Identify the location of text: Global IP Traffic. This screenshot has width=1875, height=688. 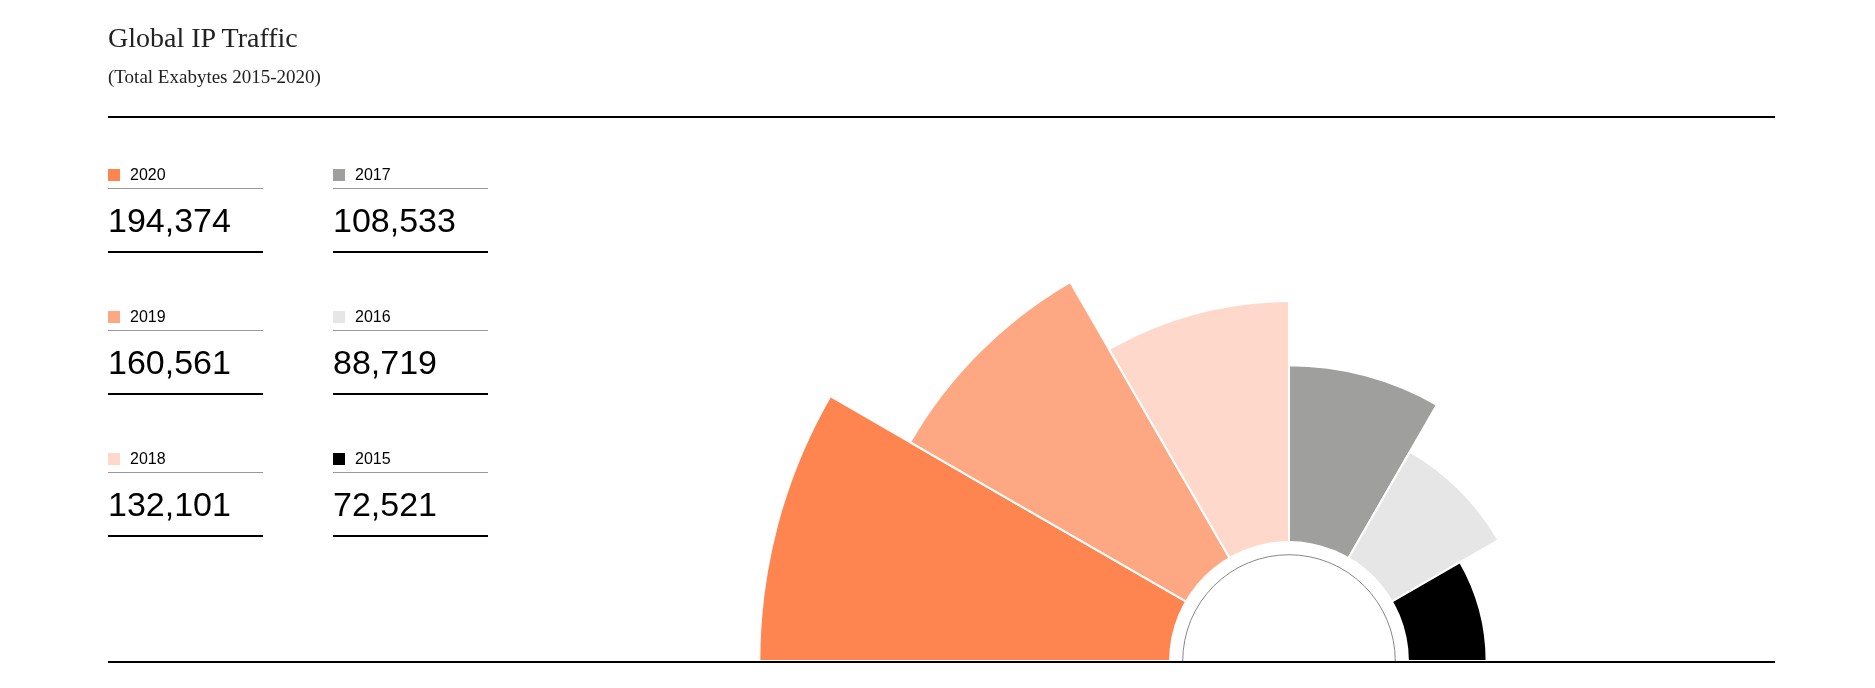
(203, 38).